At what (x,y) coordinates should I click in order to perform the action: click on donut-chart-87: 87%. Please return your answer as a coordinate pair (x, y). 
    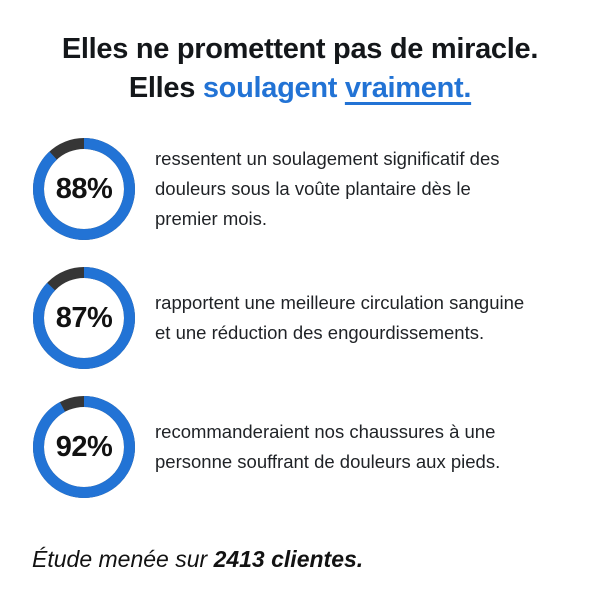
    Looking at the image, I should click on (84, 318).